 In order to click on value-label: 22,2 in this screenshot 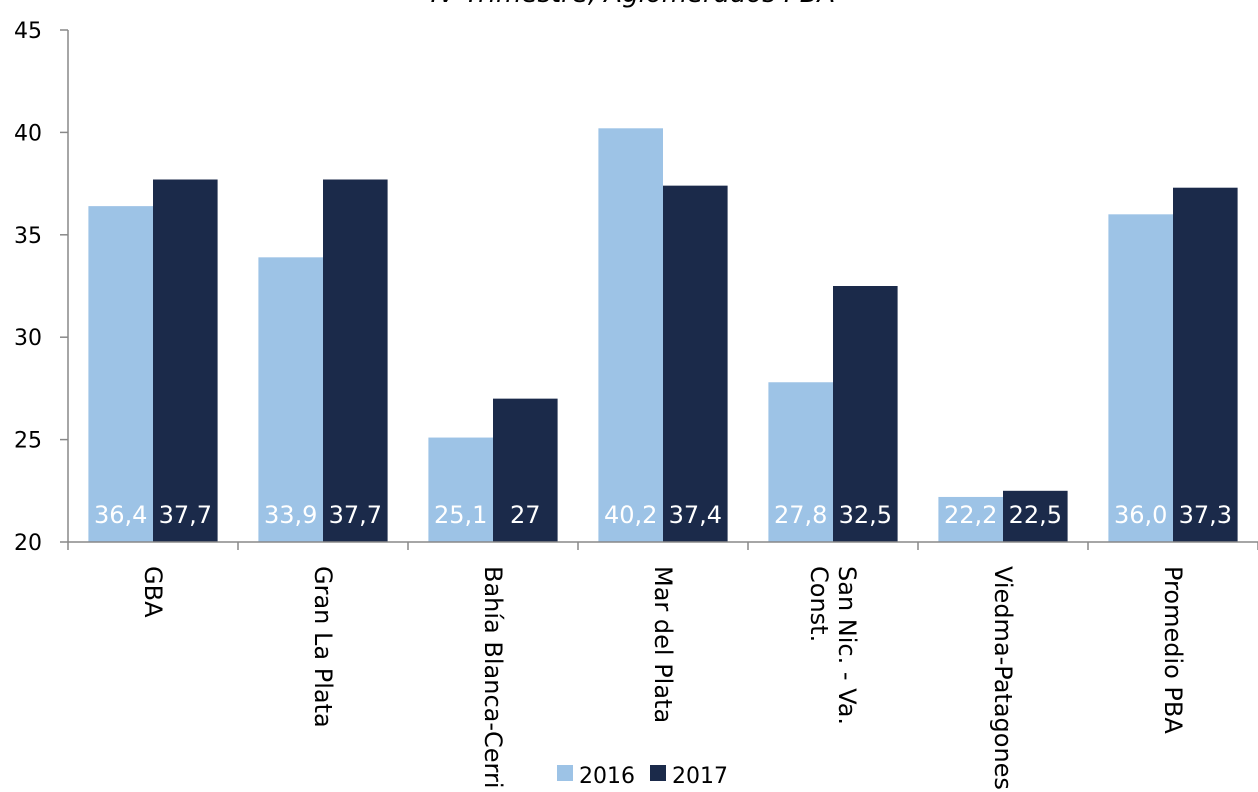, I will do `click(970, 515)`.